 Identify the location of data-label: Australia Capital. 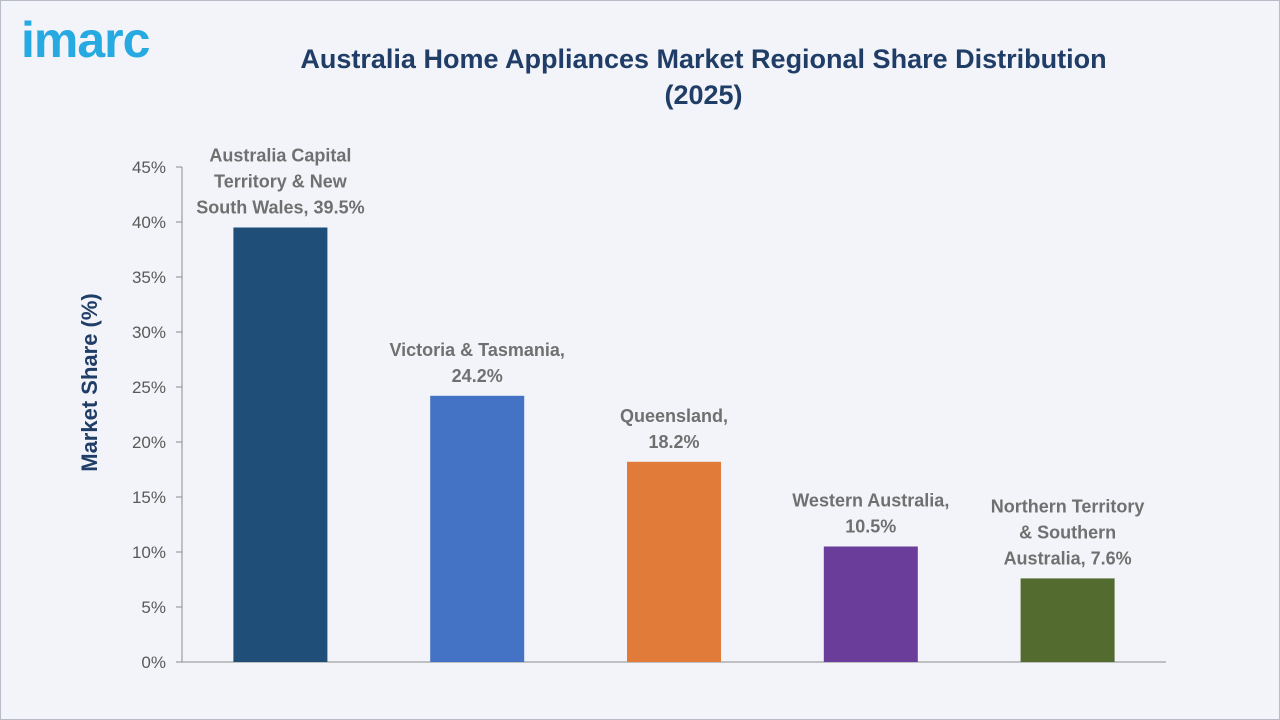
(280, 156).